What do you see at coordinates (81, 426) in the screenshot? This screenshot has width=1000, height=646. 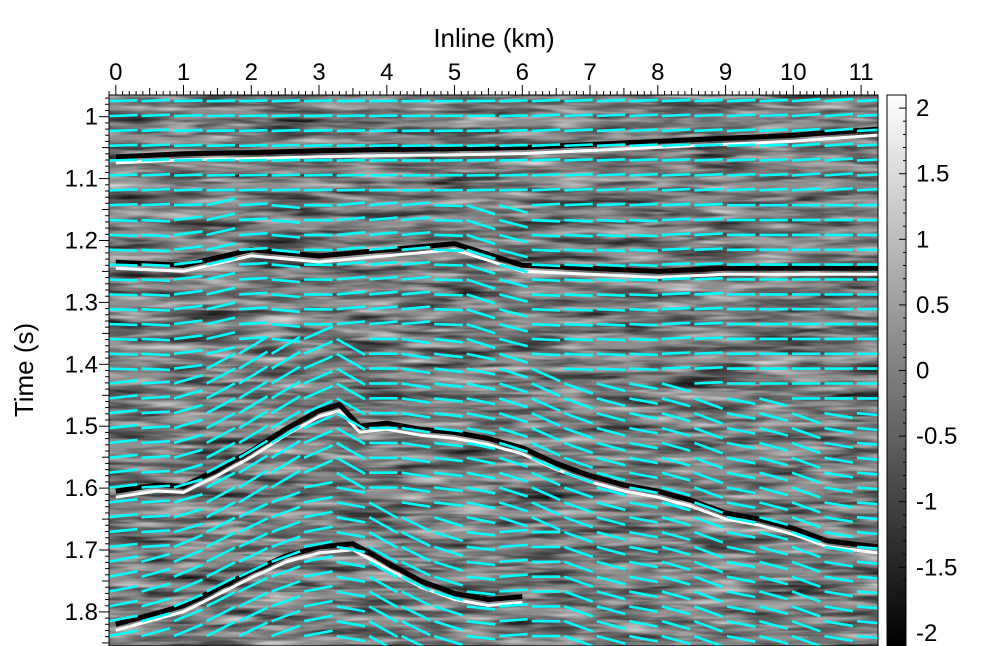 I see `y-tick-label: 1.5` at bounding box center [81, 426].